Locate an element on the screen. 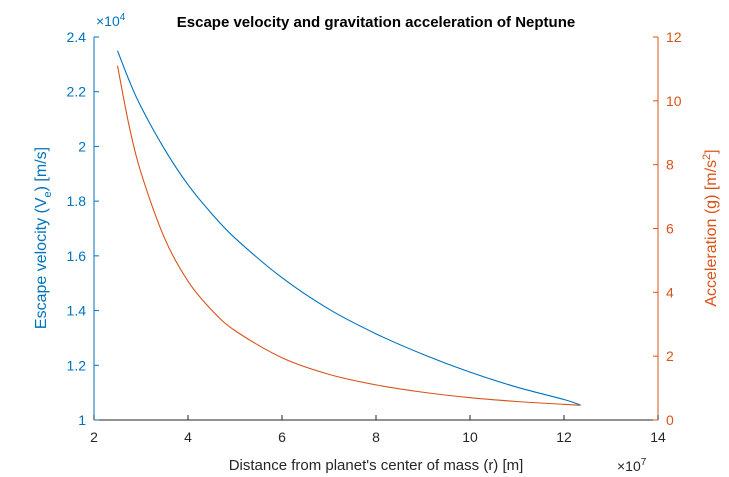 This screenshot has width=729, height=477. left-y-tick-label: 1 is located at coordinates (82, 420).